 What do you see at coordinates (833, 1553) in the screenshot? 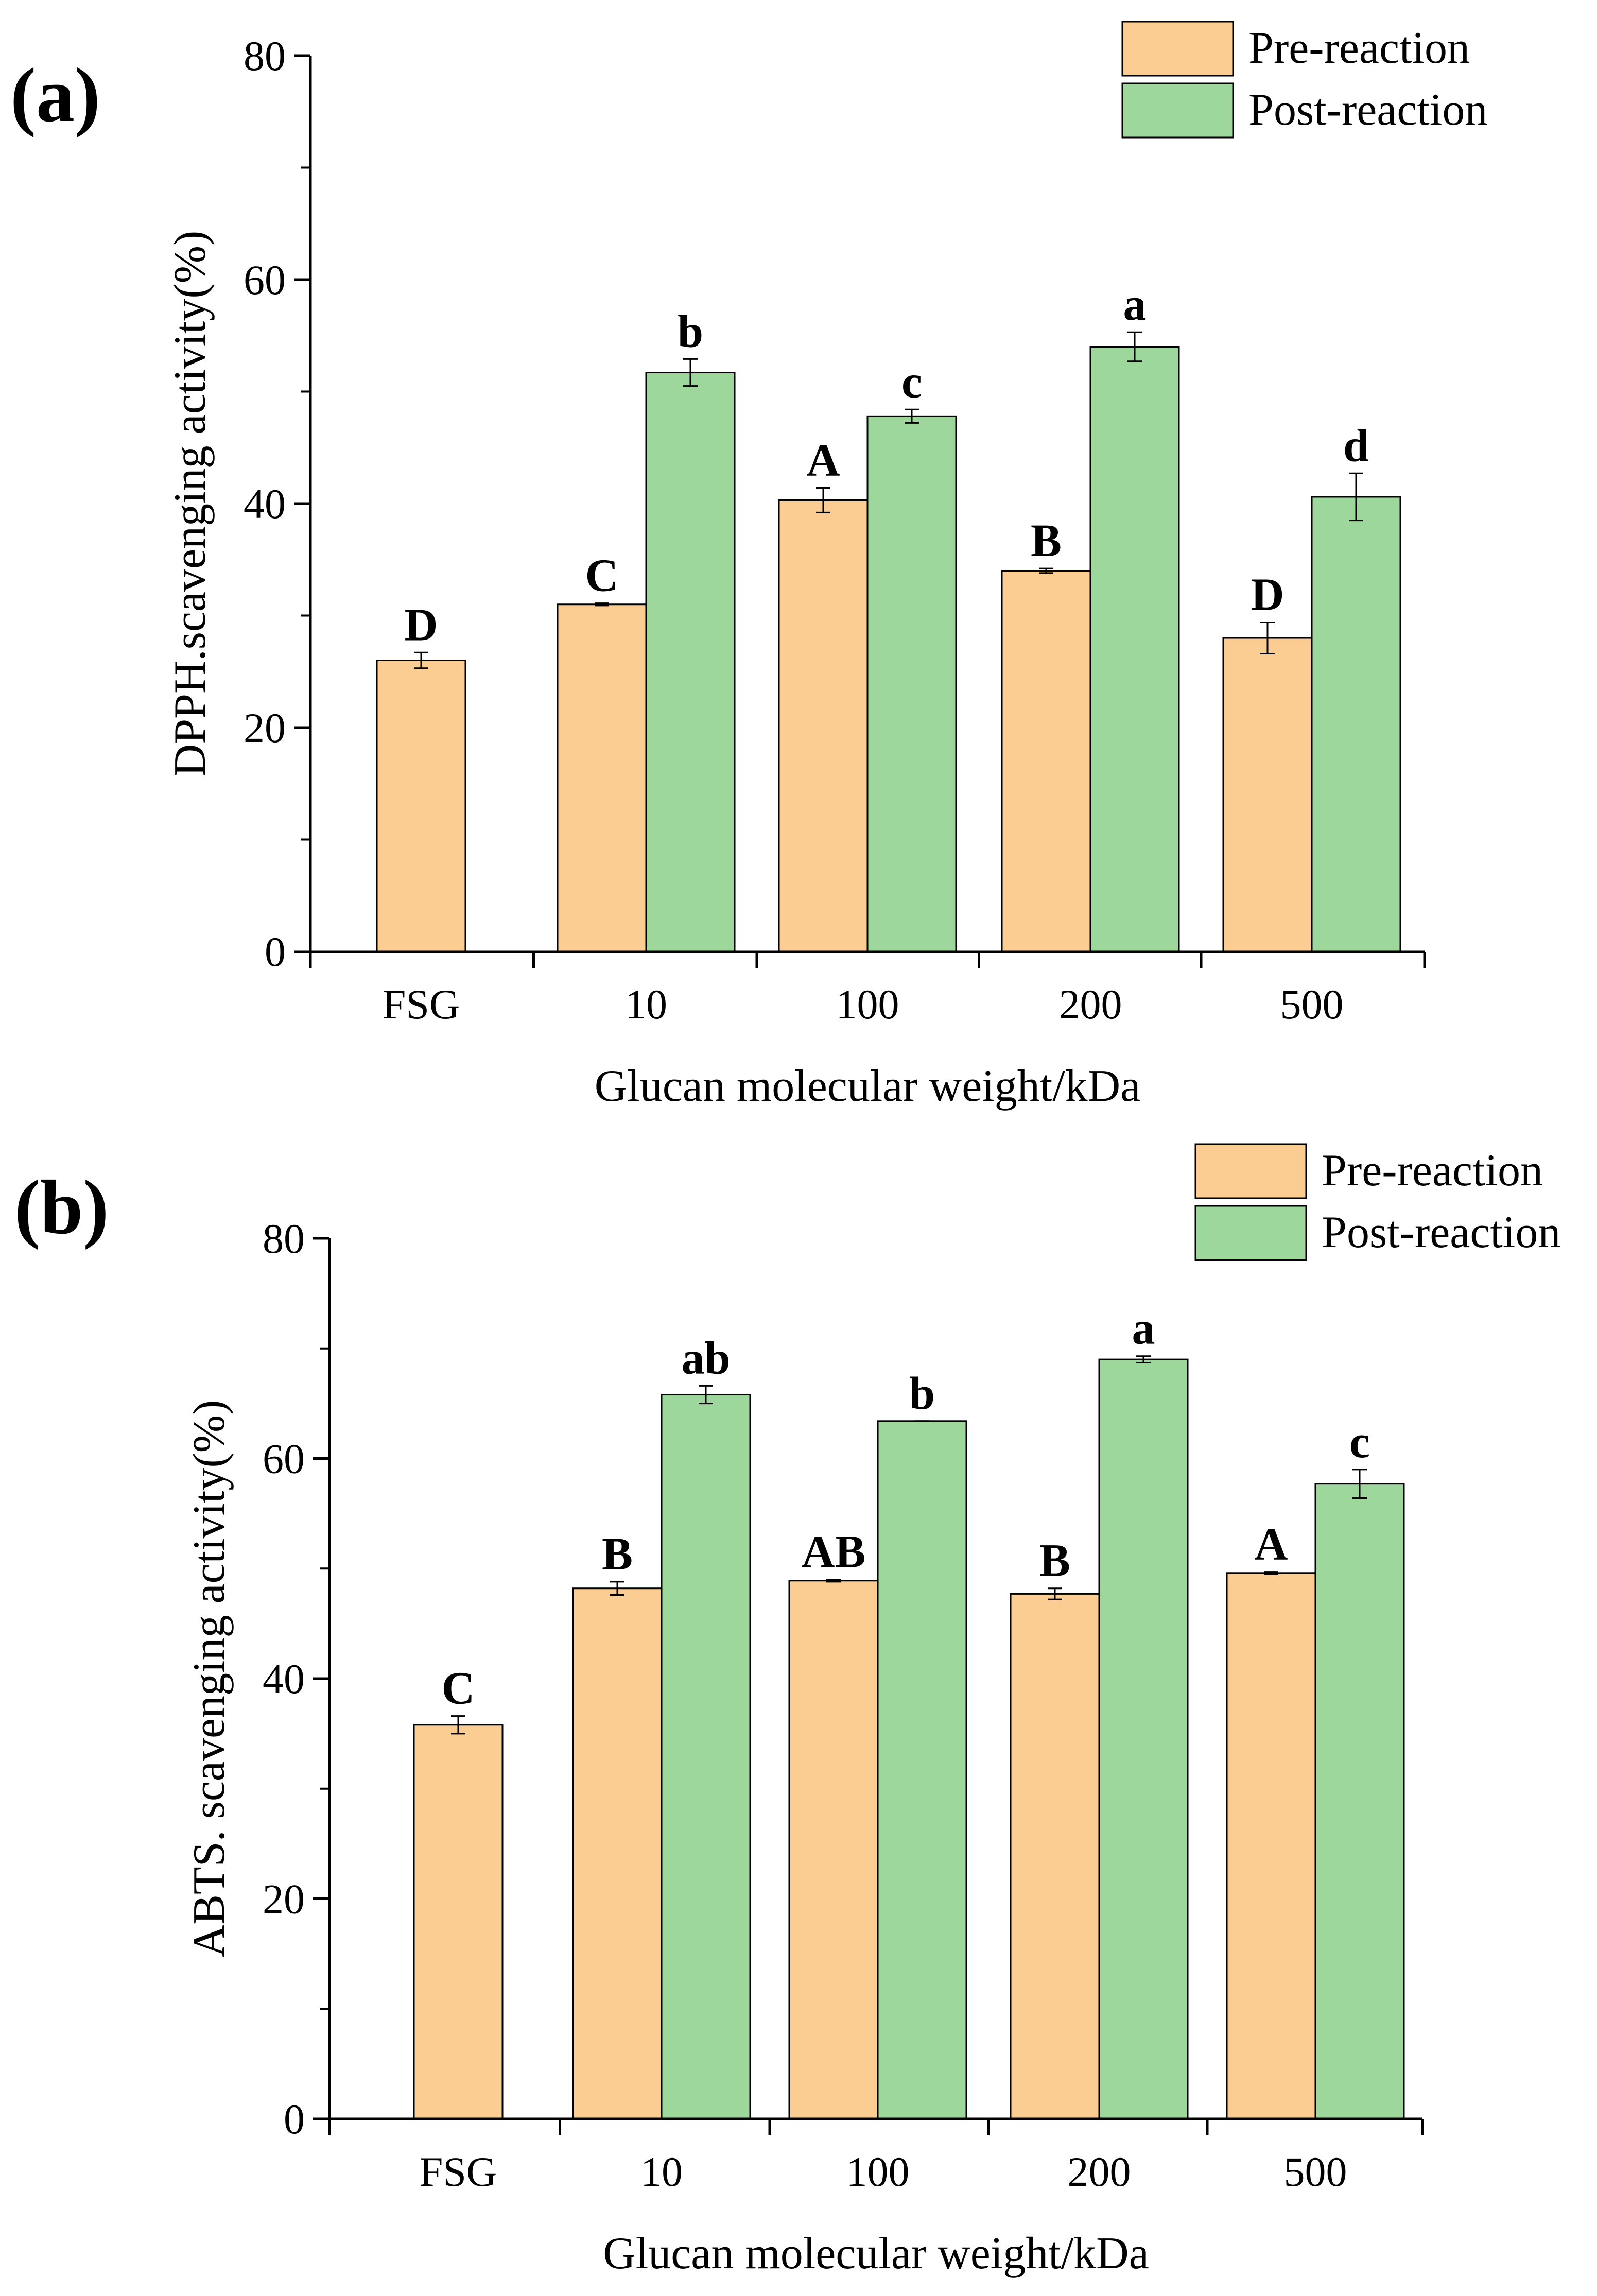
I see `significance-letter: AB` at bounding box center [833, 1553].